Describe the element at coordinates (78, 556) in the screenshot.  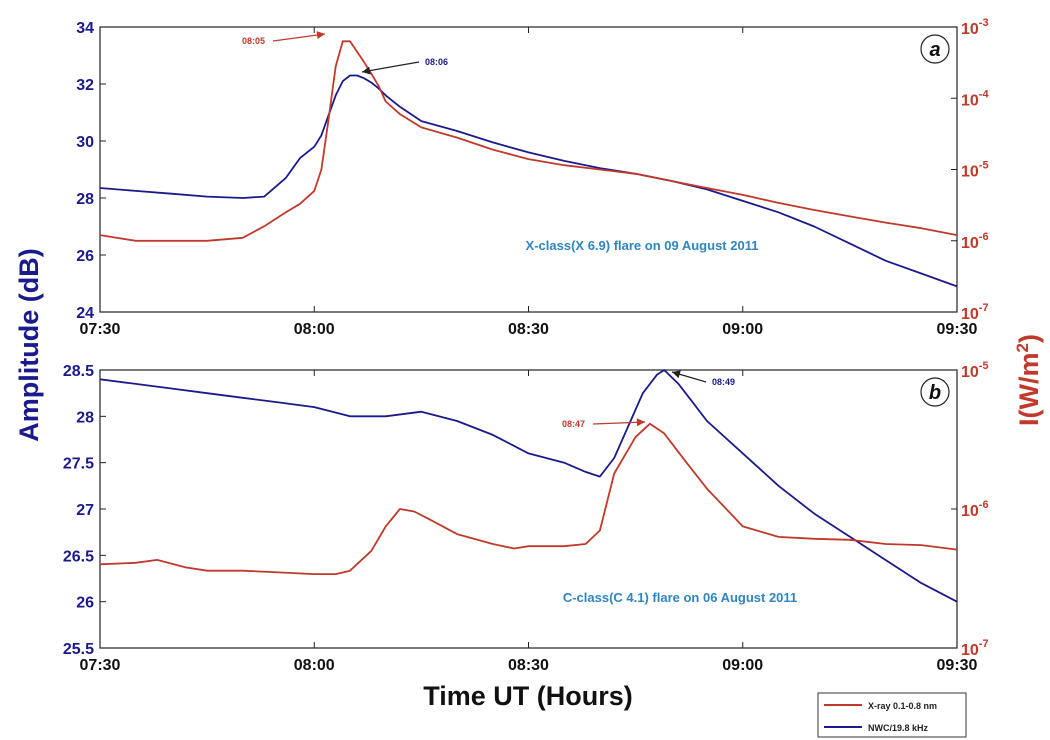
I see `y-left-tick-label: 26.5` at that location.